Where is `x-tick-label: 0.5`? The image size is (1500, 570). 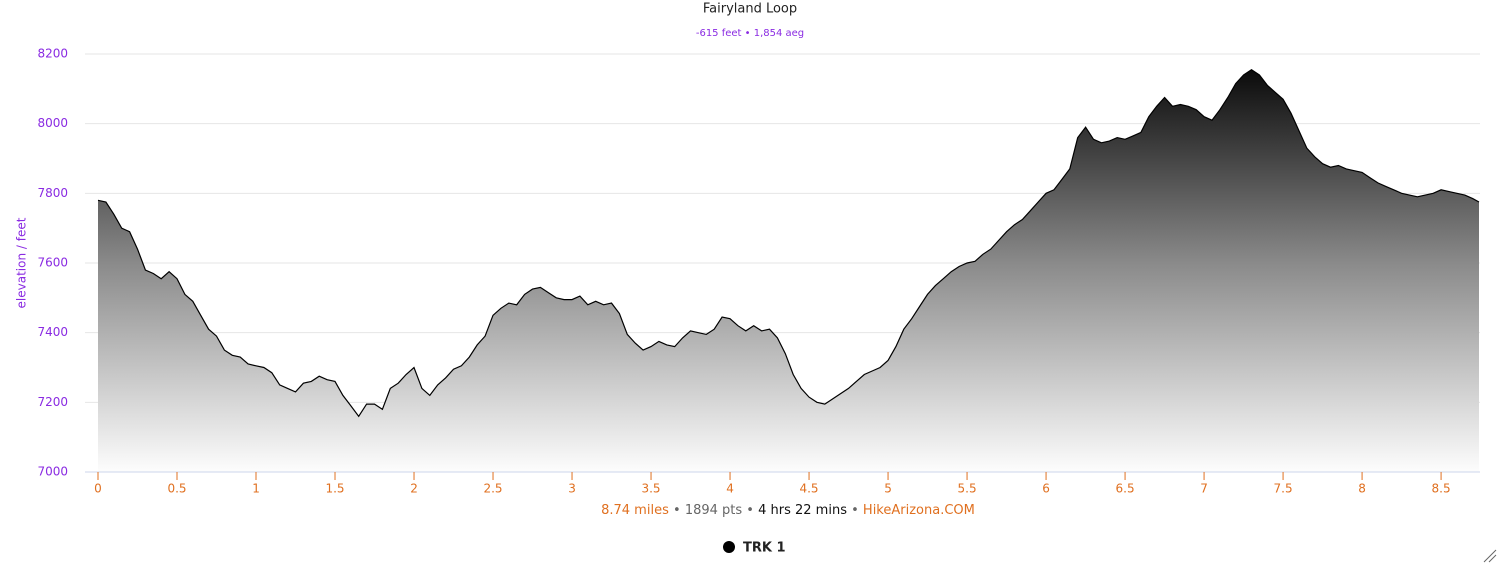 x-tick-label: 0.5 is located at coordinates (176, 489).